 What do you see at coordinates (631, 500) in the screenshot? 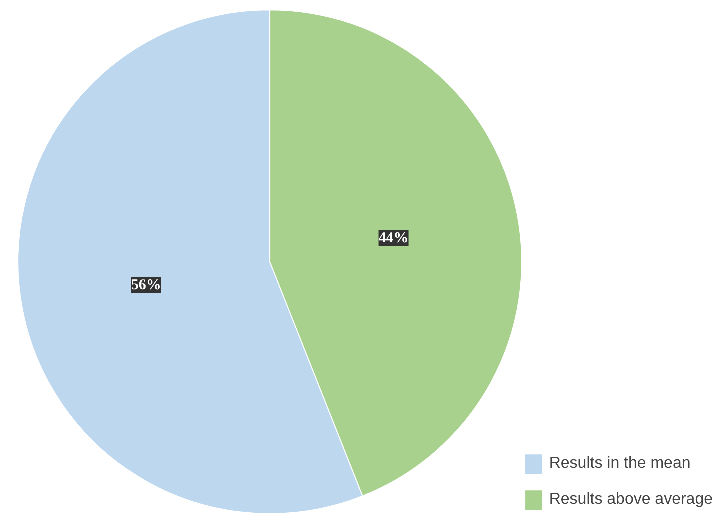
I see `legend-label: Results above average` at bounding box center [631, 500].